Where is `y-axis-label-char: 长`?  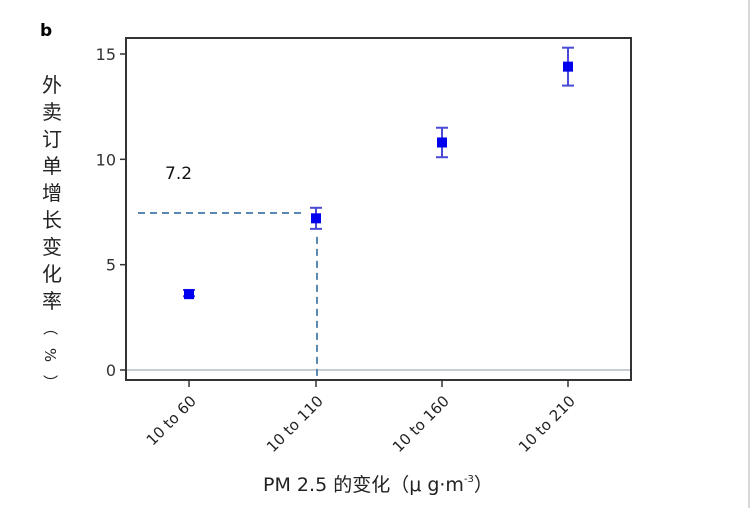 y-axis-label-char: 长 is located at coordinates (52, 220).